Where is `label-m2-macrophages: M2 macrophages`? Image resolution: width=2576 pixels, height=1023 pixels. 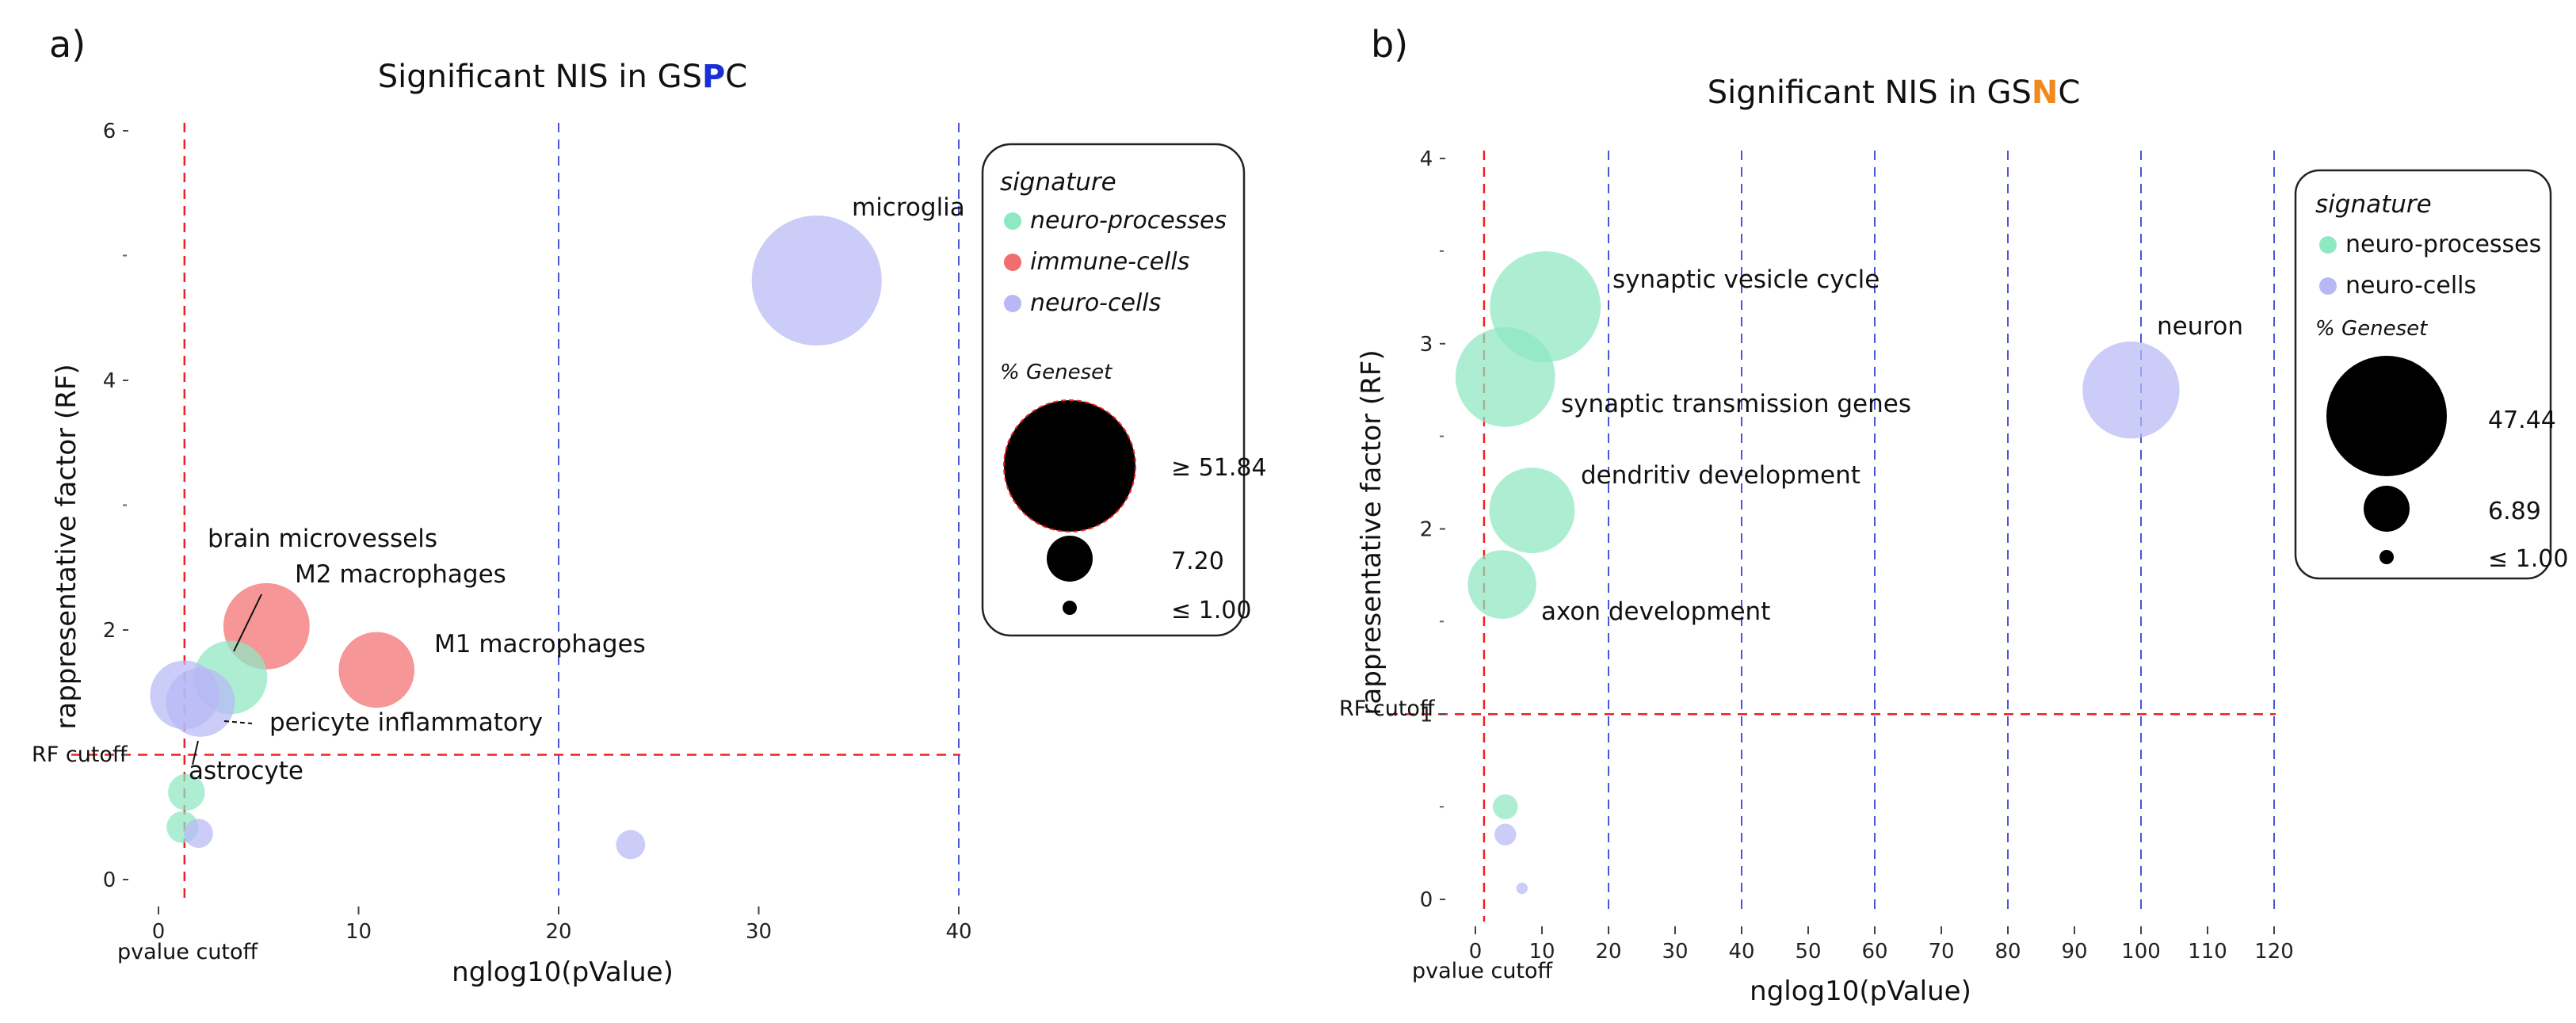
label-m2-macrophages: M2 macrophages is located at coordinates (400, 574).